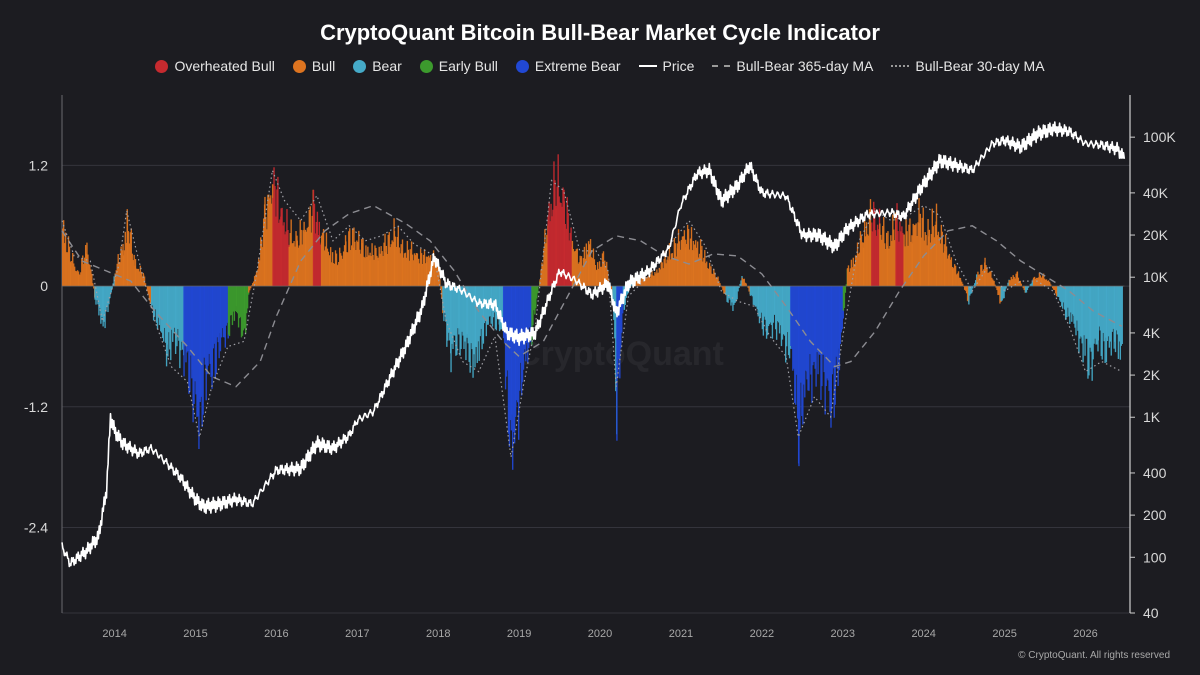 This screenshot has height=675, width=1200. What do you see at coordinates (313, 66) in the screenshot?
I see `legend-item-bull: Bull` at bounding box center [313, 66].